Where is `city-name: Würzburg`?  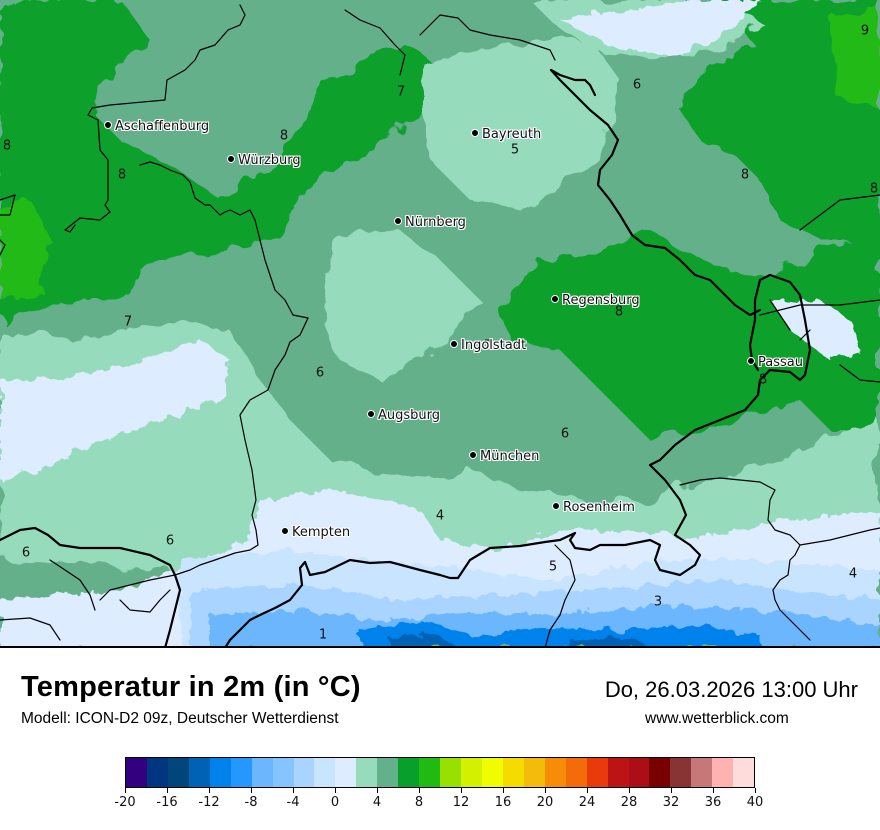 city-name: Würzburg is located at coordinates (269, 160).